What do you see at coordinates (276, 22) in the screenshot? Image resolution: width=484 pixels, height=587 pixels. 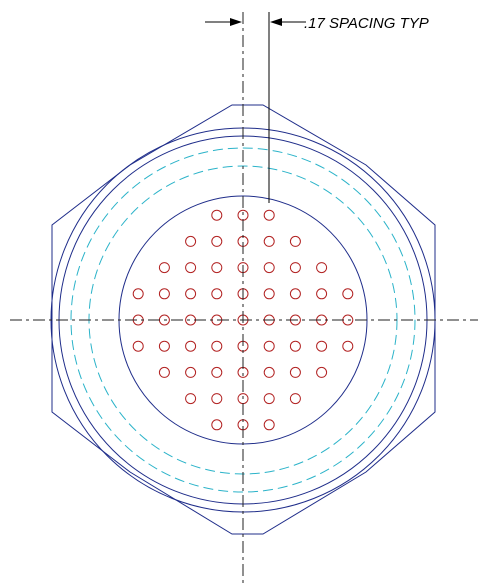 I see `dimension-arrow-right-icon` at bounding box center [276, 22].